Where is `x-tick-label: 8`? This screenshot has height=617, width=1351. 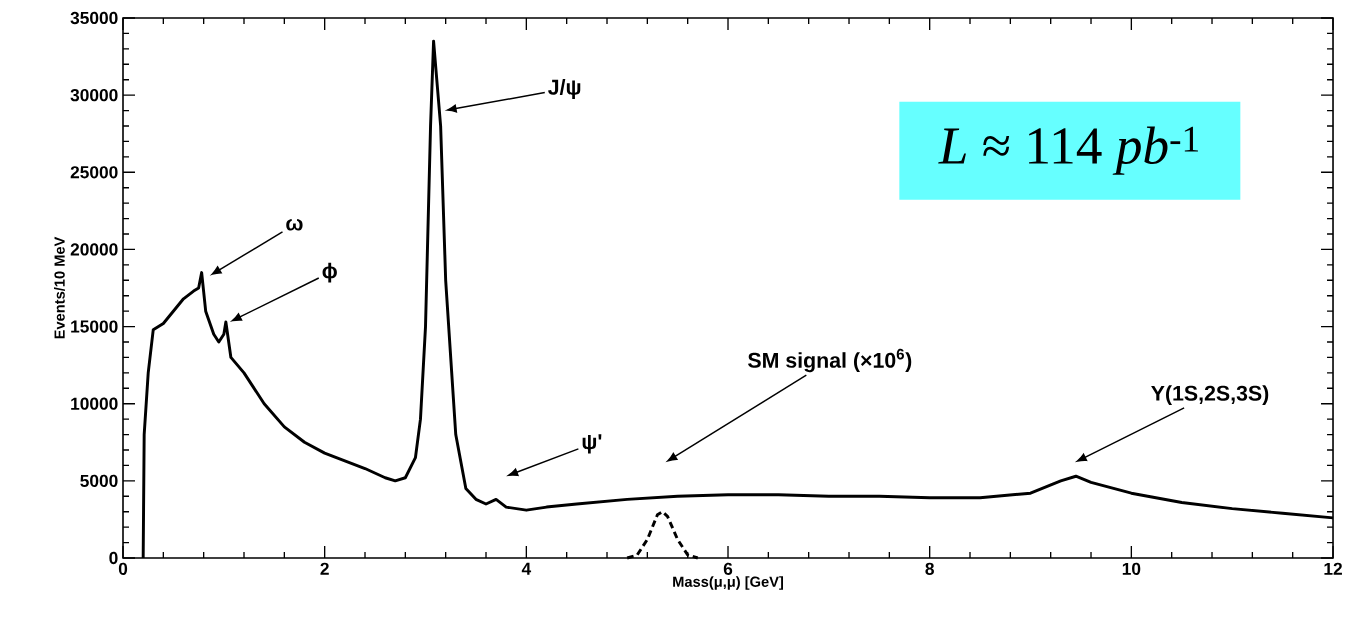
x-tick-label: 8 is located at coordinates (929, 568).